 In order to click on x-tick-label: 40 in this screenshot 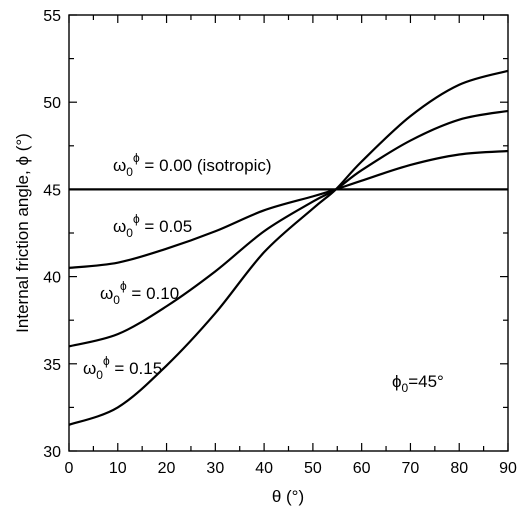, I will do `click(264, 468)`.